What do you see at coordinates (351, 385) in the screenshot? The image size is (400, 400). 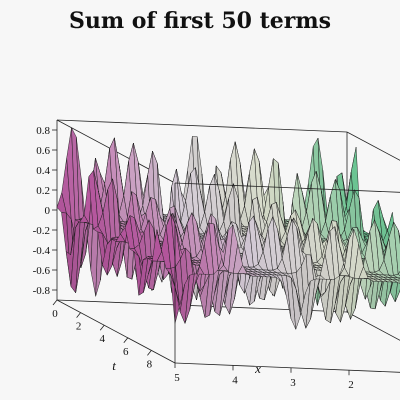 I see `x-tick-label: 2` at bounding box center [351, 385].